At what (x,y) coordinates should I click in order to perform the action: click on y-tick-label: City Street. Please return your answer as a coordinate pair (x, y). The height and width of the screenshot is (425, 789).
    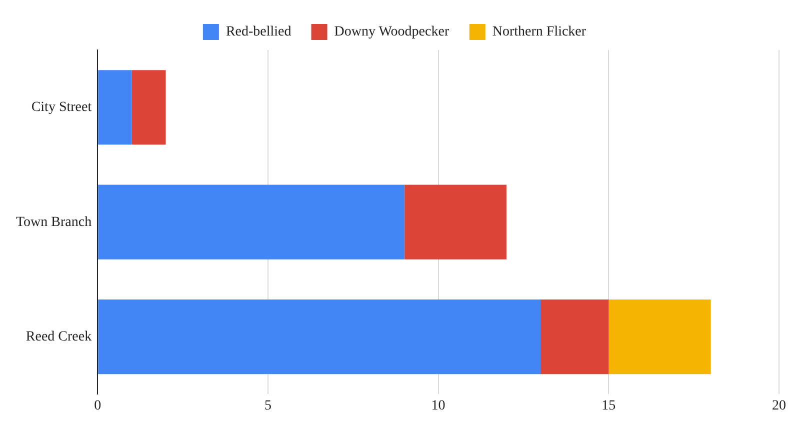
    Looking at the image, I should click on (61, 108).